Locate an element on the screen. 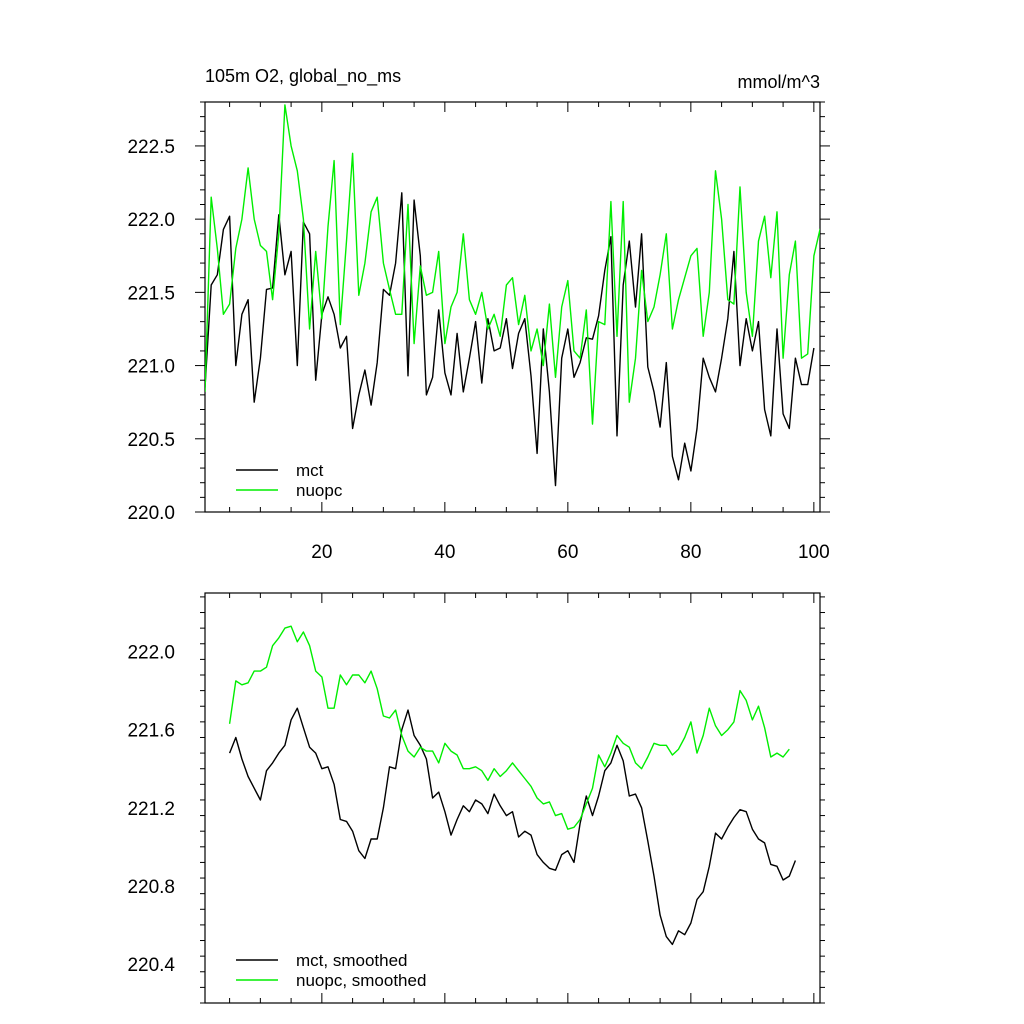 The width and height of the screenshot is (1024, 1024). series-line-mct-smoothed is located at coordinates (512, 826).